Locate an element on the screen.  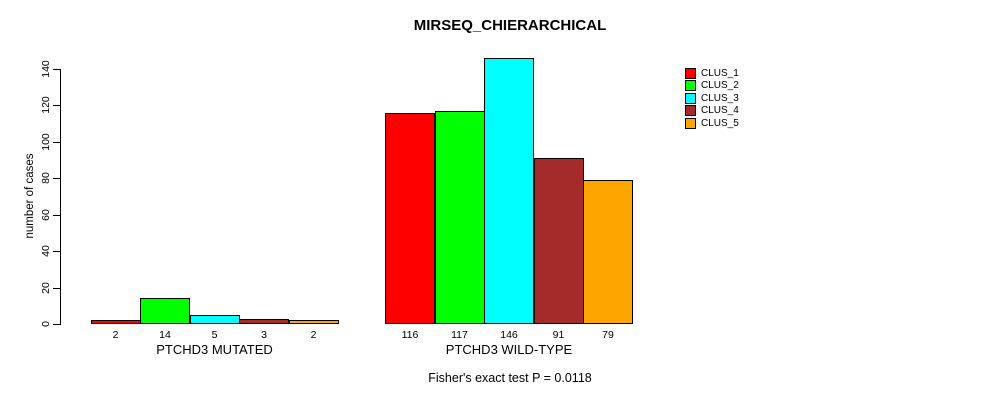
y-tick-label: 20 is located at coordinates (46, 287).